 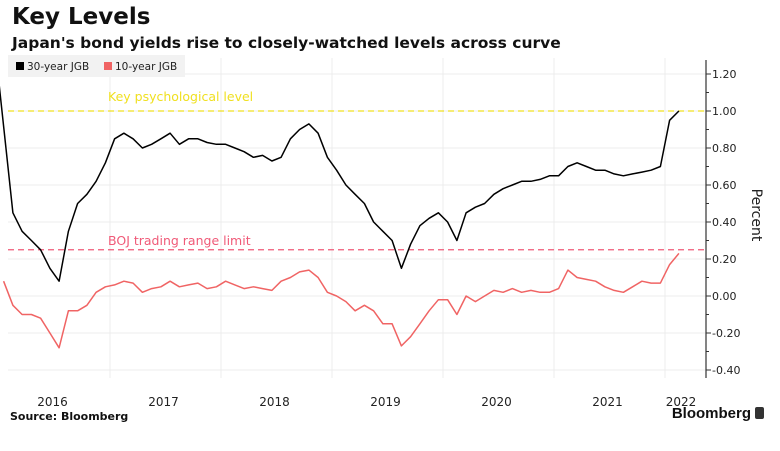 I want to click on y-tick-label: 0.40, so click(x=724, y=222).